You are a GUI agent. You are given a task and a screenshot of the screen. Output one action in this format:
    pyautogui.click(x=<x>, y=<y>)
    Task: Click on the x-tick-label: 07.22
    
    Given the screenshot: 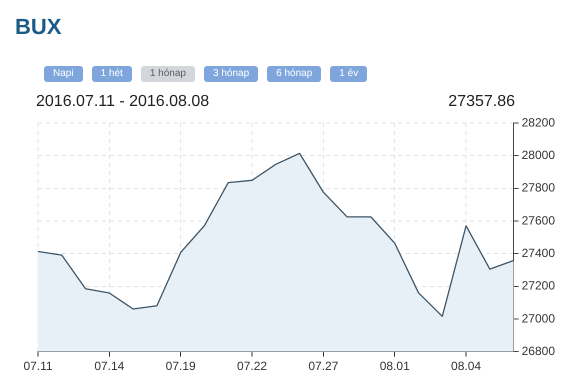 What is the action you would take?
    pyautogui.click(x=252, y=366)
    